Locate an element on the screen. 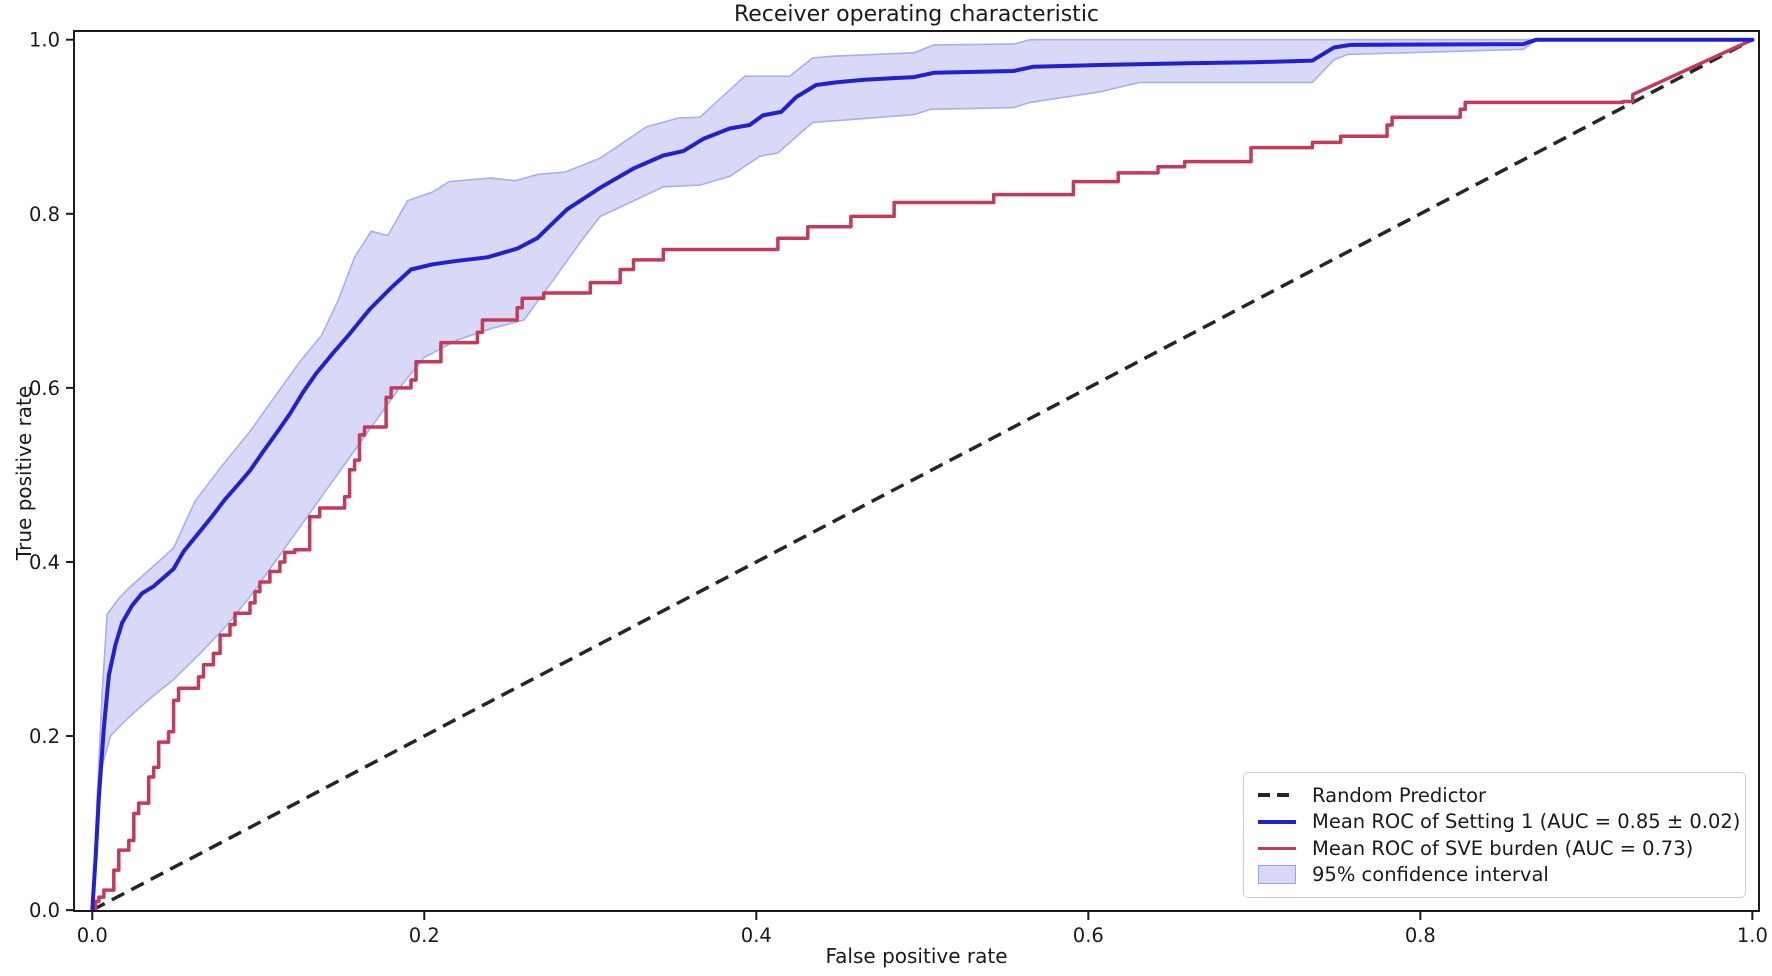 The width and height of the screenshot is (1772, 976). y-tick-label: 0.8 is located at coordinates (44, 214).